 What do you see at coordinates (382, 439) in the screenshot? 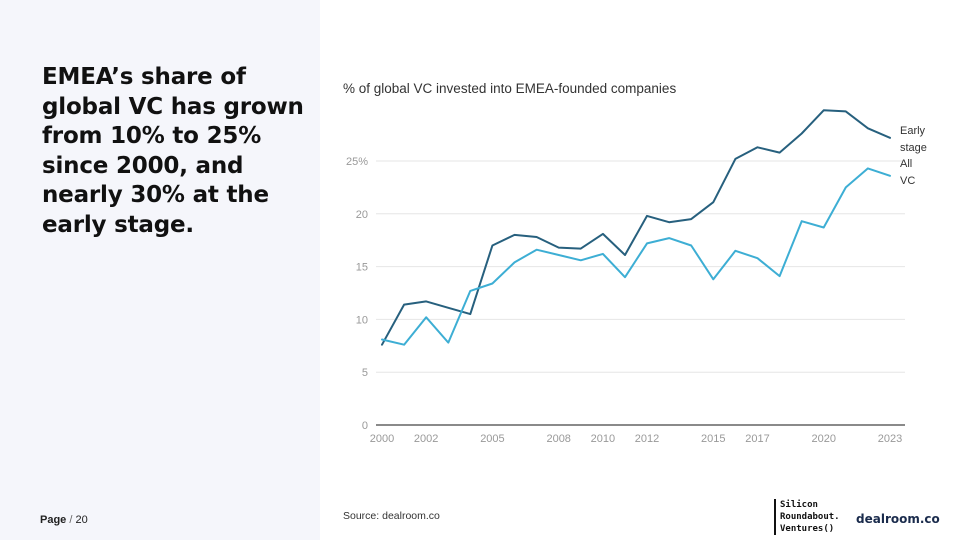
I see `x-tick-label: 2000` at bounding box center [382, 439].